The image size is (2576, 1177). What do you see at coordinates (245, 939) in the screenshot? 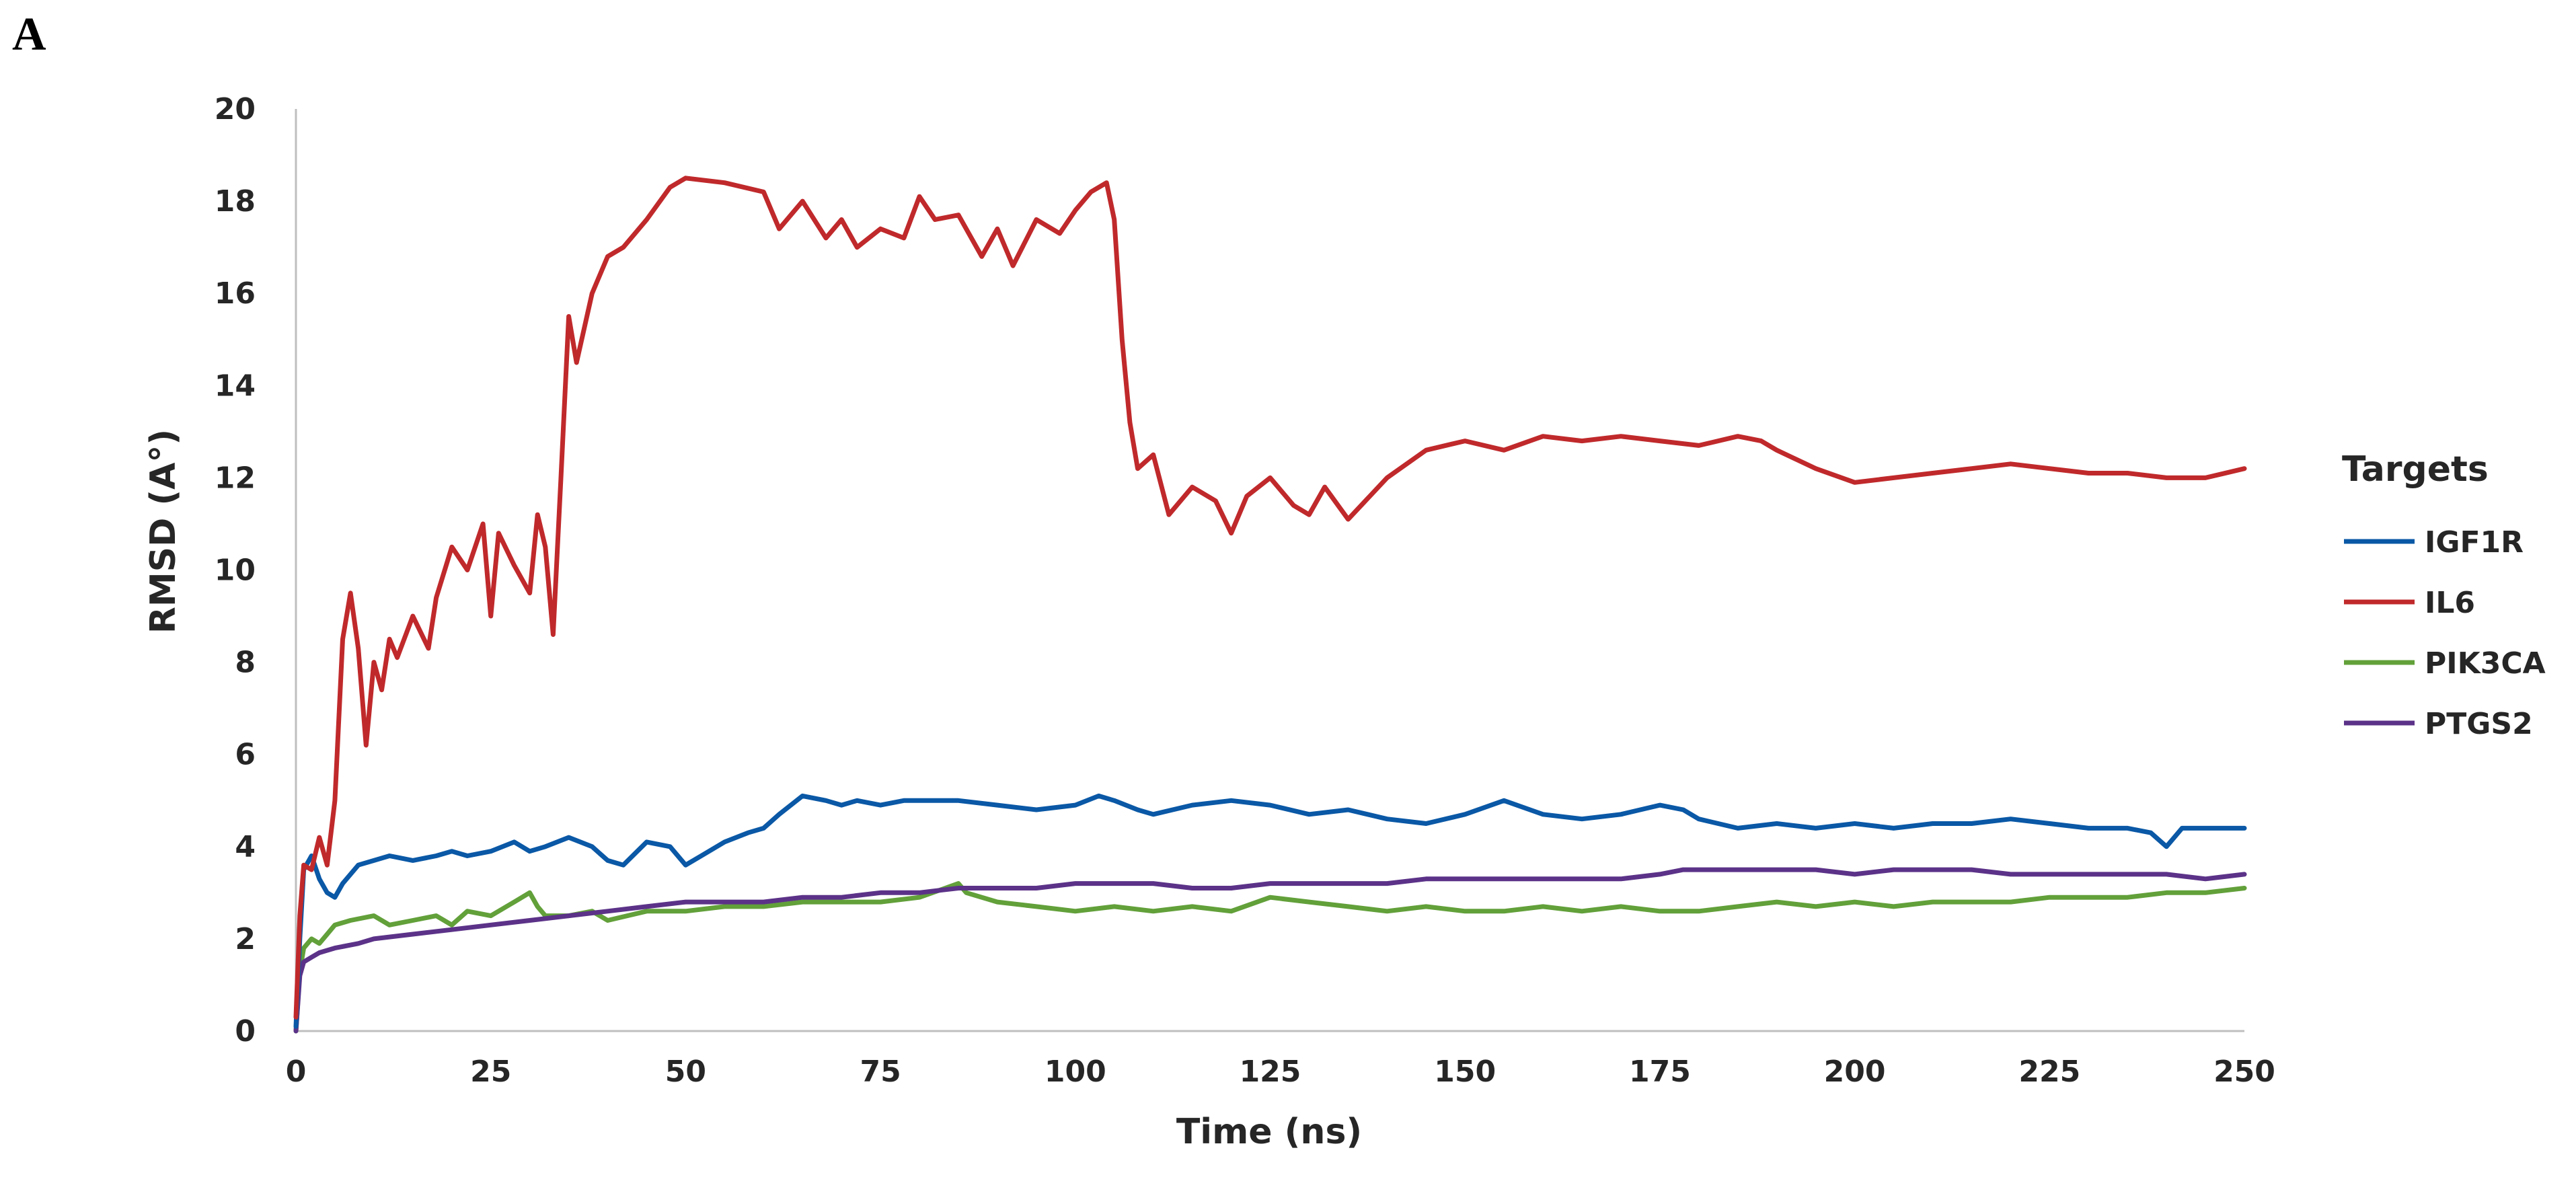
I see `y-tick-label: 2` at bounding box center [245, 939].